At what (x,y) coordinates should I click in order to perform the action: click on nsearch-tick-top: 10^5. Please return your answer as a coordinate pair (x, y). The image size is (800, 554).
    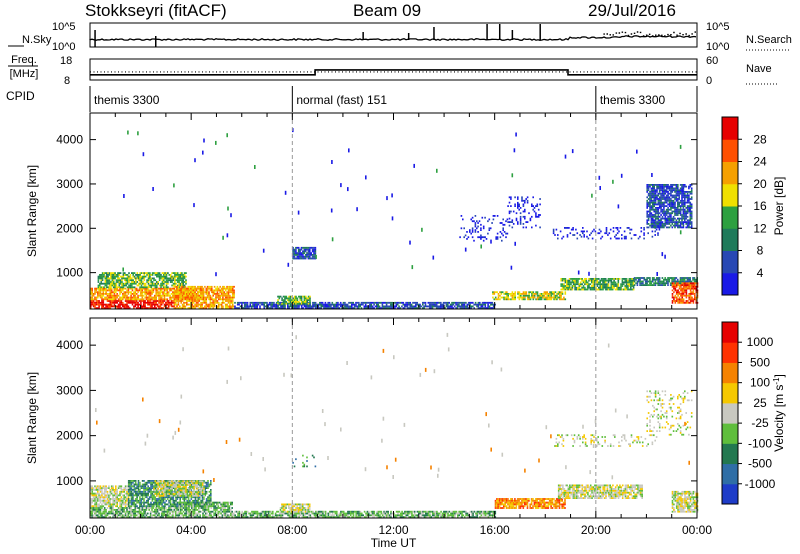
    Looking at the image, I should click on (718, 27).